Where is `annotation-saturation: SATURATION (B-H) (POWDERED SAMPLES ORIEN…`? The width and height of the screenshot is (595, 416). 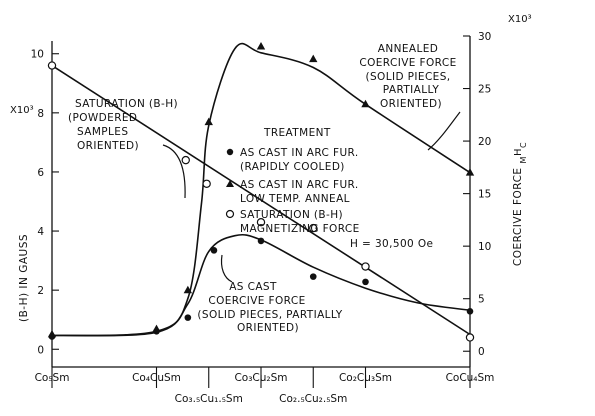
annotation-saturation: SATURATION (B-H) (POWDERED SAMPLES ORIEN… is located at coordinates (127, 148).